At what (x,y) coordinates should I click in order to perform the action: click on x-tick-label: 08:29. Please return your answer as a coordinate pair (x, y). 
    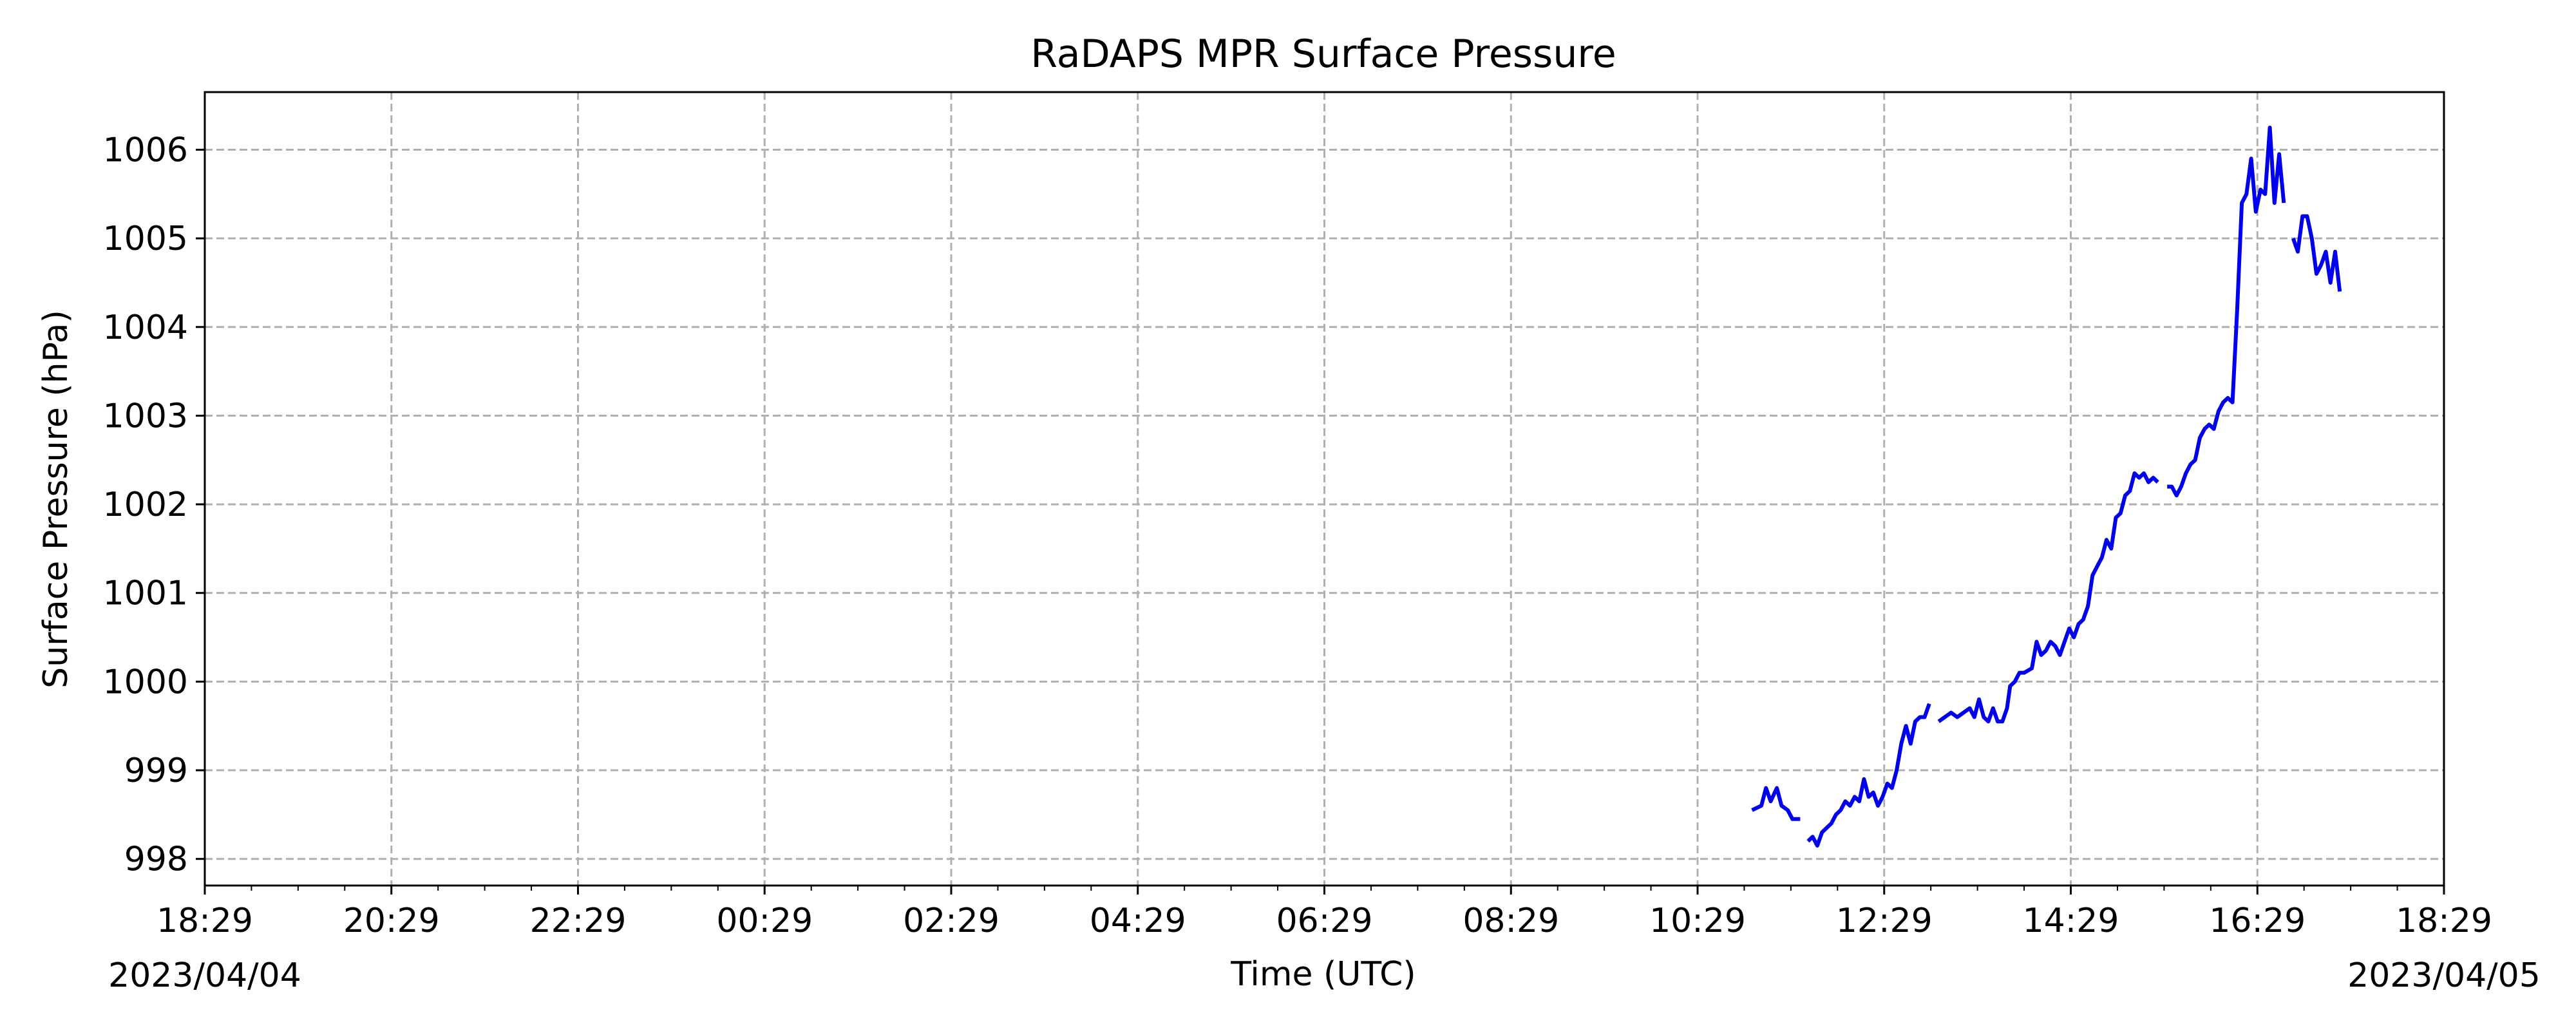
    Looking at the image, I should click on (1511, 921).